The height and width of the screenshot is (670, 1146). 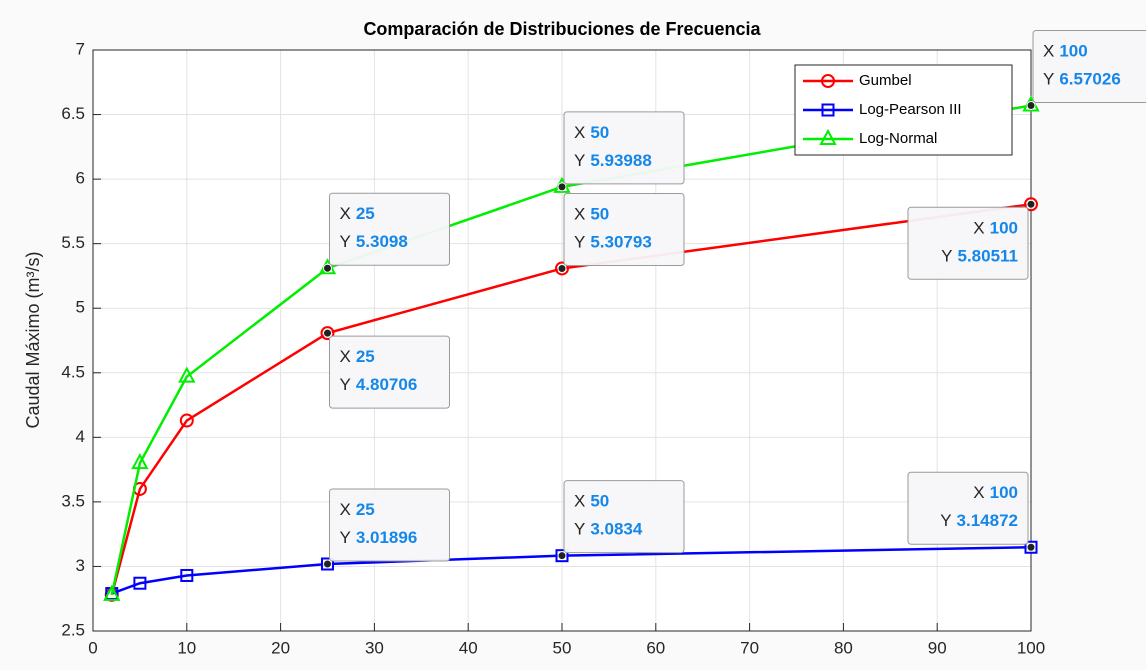 I want to click on x-tick-label: 0, so click(x=92, y=647).